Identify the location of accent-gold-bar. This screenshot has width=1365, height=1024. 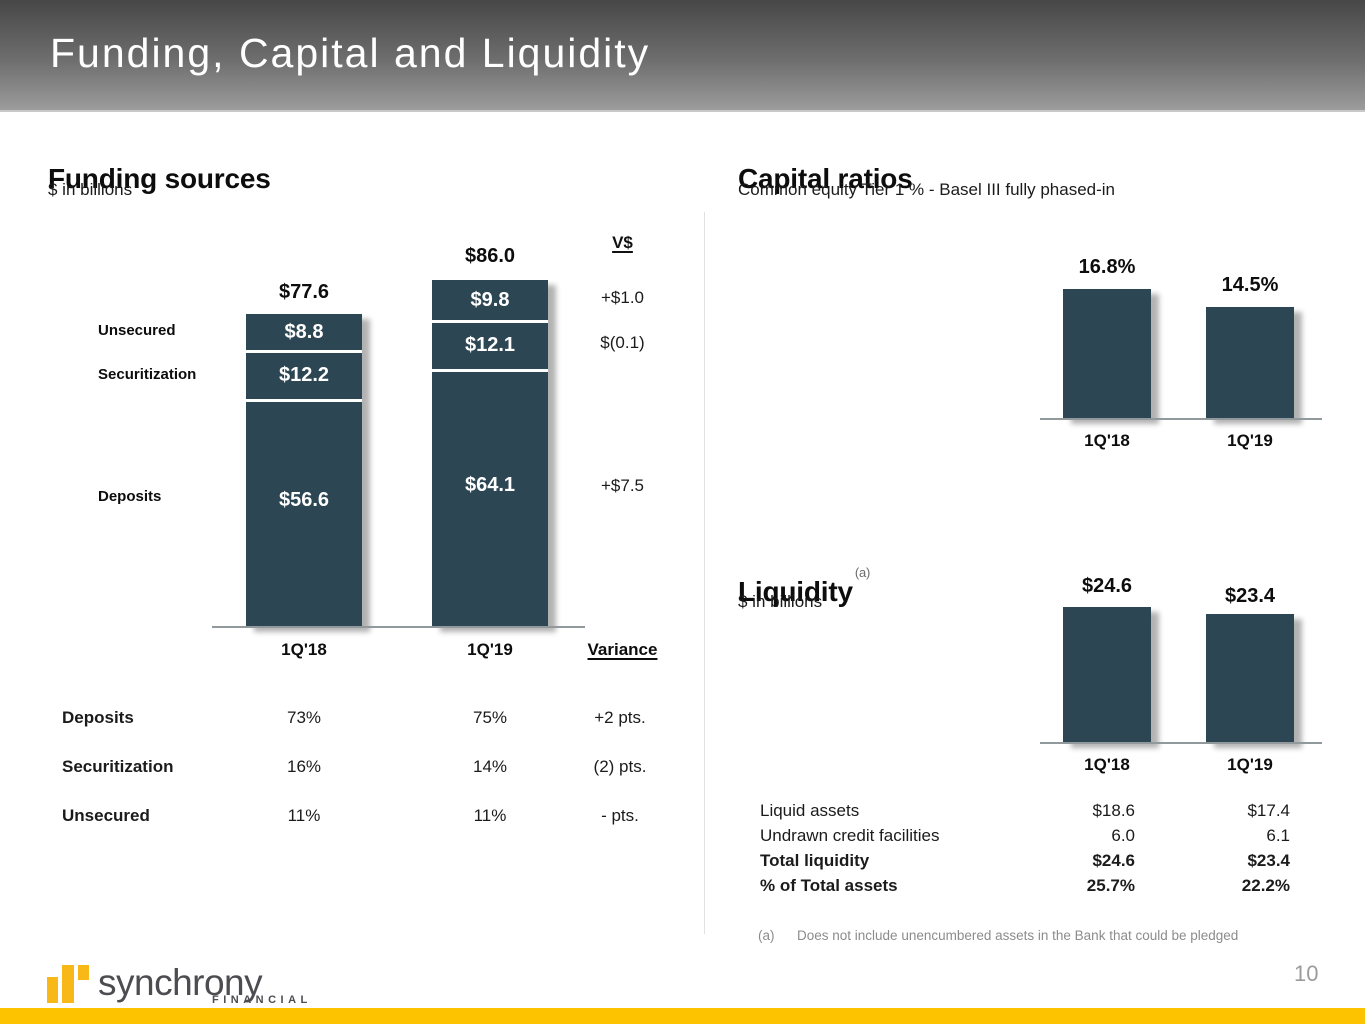
(682, 1016).